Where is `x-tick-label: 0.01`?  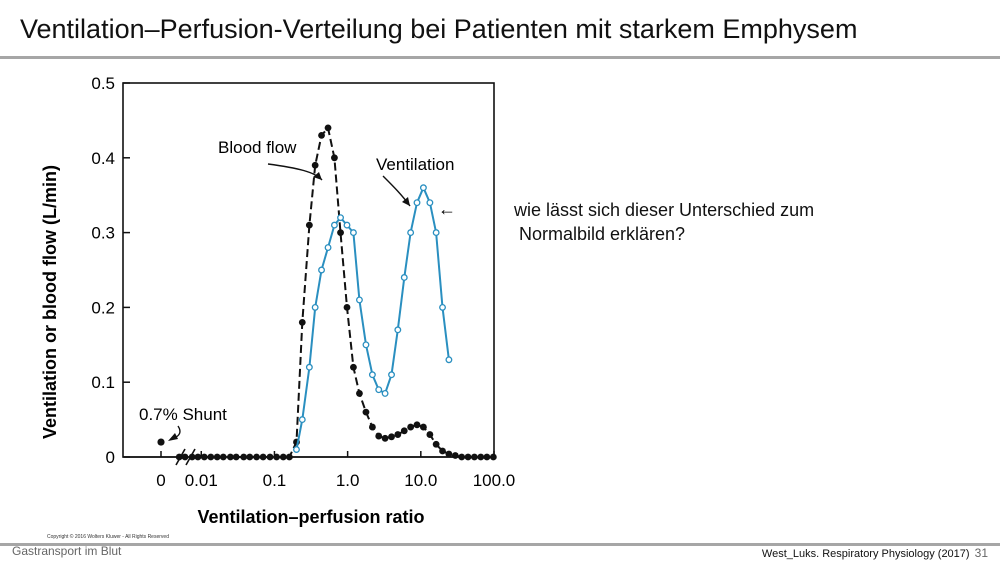 x-tick-label: 0.01 is located at coordinates (201, 480).